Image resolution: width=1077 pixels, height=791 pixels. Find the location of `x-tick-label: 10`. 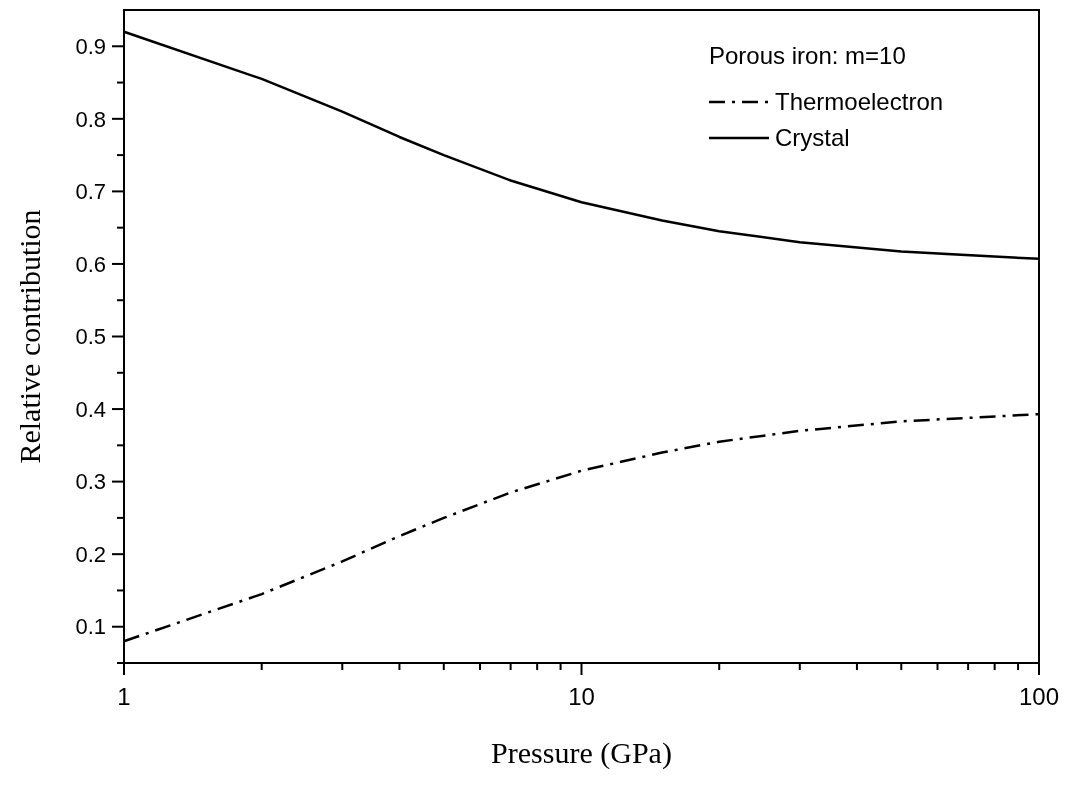

x-tick-label: 10 is located at coordinates (581, 696).